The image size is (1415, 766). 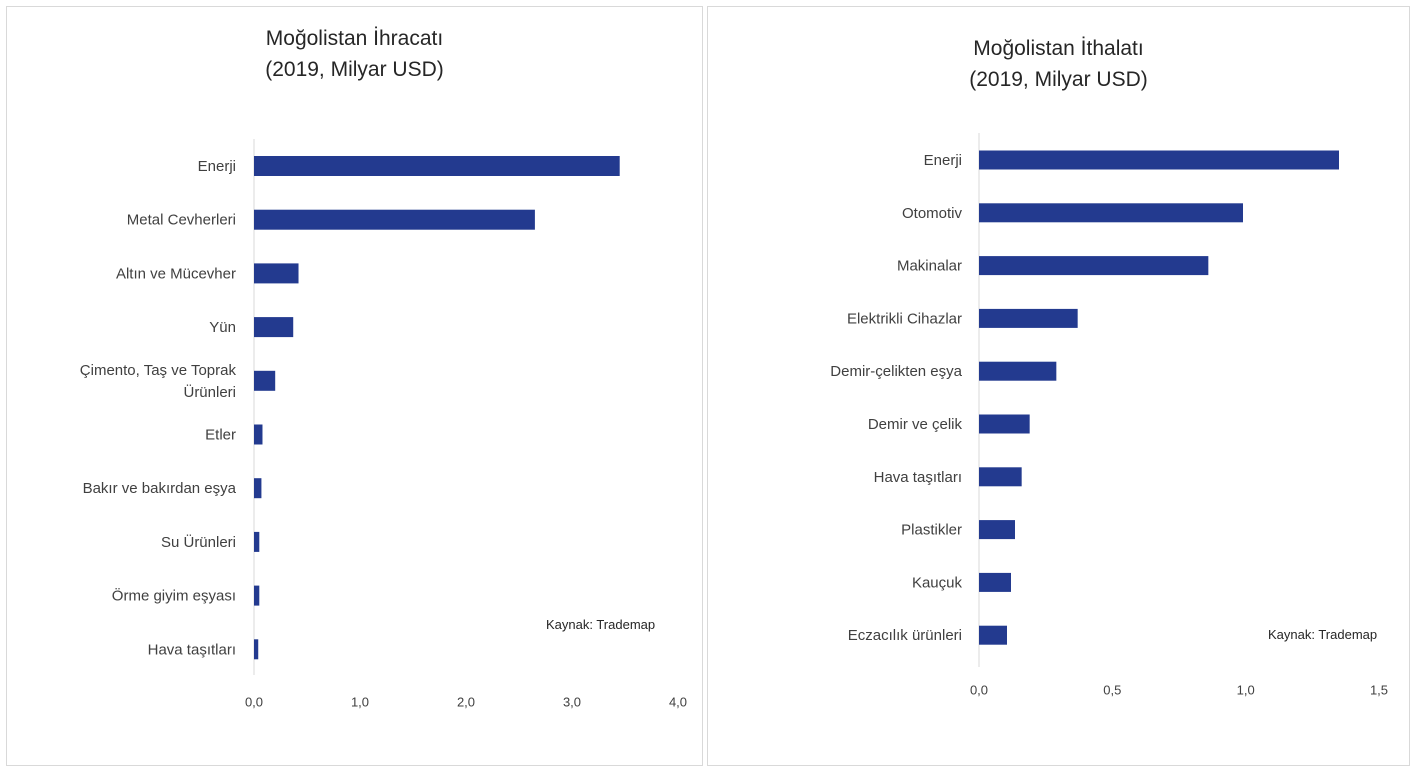 What do you see at coordinates (979, 690) in the screenshot?
I see `import-tick-label-1: 0,0` at bounding box center [979, 690].